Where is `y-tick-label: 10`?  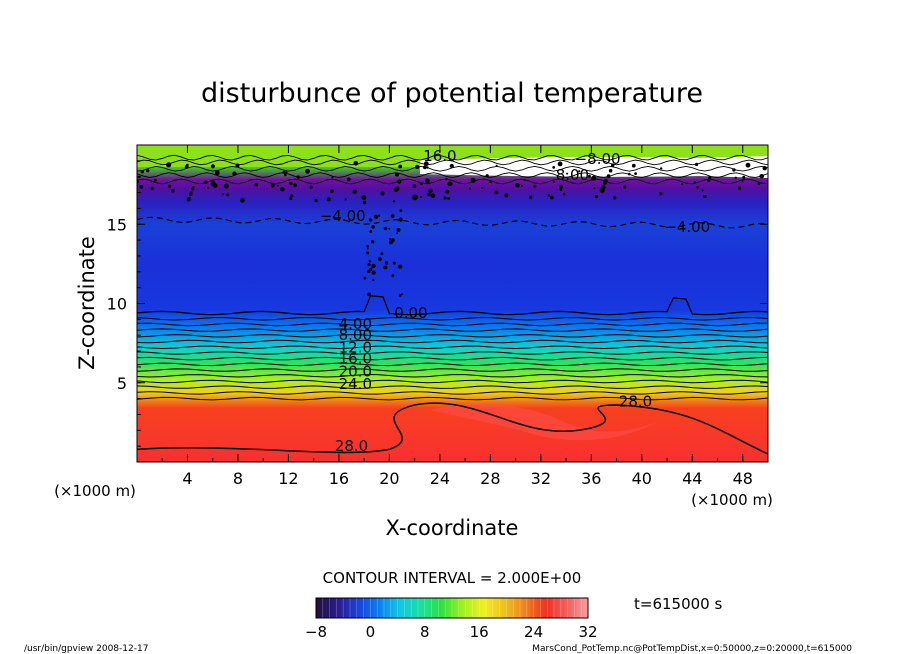 y-tick-label: 10 is located at coordinates (117, 304).